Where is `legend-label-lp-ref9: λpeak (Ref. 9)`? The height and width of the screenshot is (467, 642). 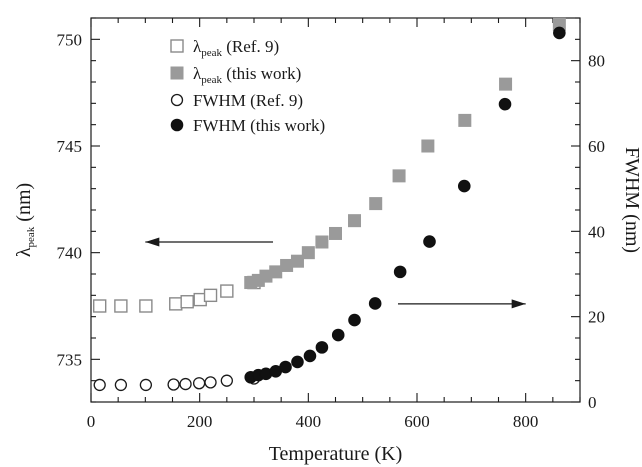 legend-label-lp-ref9: λpeak (Ref. 9) is located at coordinates (236, 48).